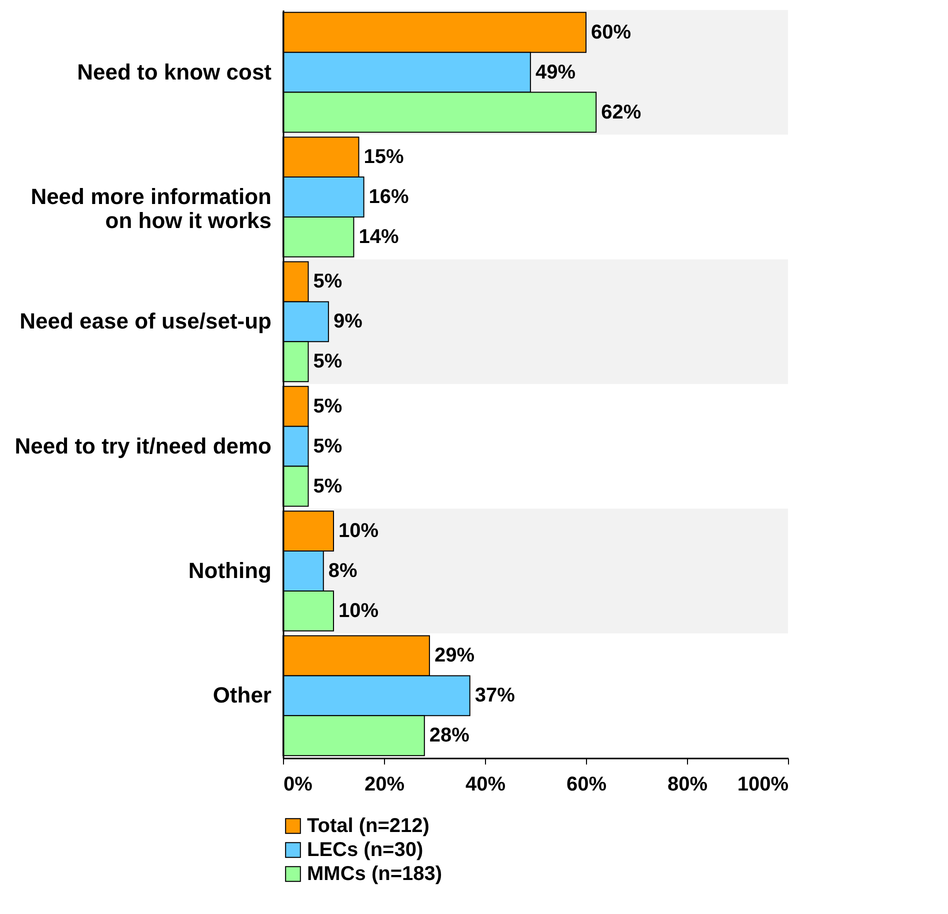 This screenshot has width=948, height=914. I want to click on legend-label: Total (n=212), so click(368, 826).